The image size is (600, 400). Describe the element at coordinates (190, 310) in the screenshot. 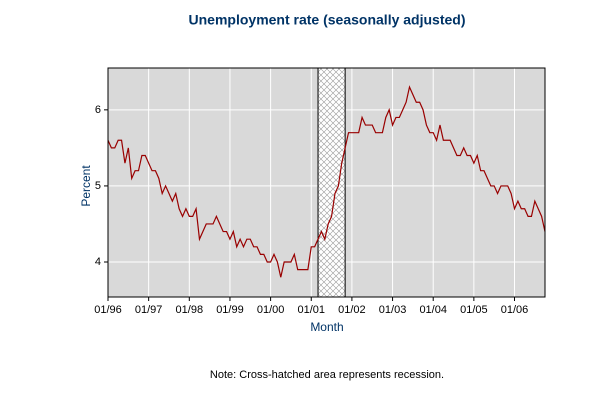

I see `x-tick-label: 01/98` at that location.